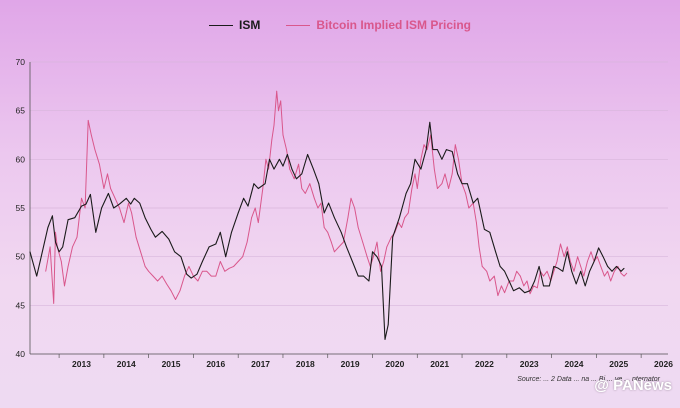 The image size is (680, 408). Describe the element at coordinates (21, 305) in the screenshot. I see `y-tick-label: 45` at that location.